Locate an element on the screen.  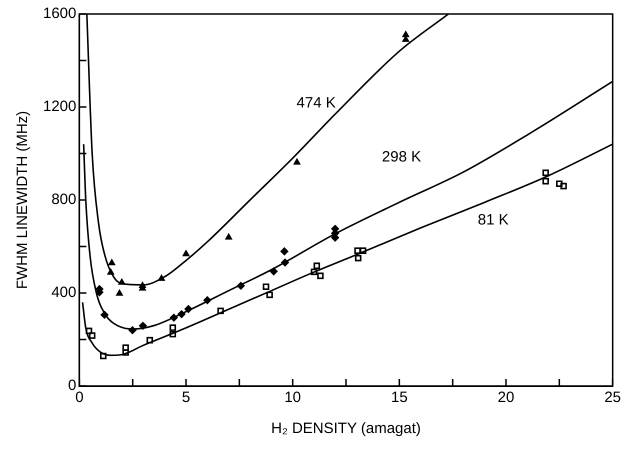
series-label: 81 K is located at coordinates (493, 220).